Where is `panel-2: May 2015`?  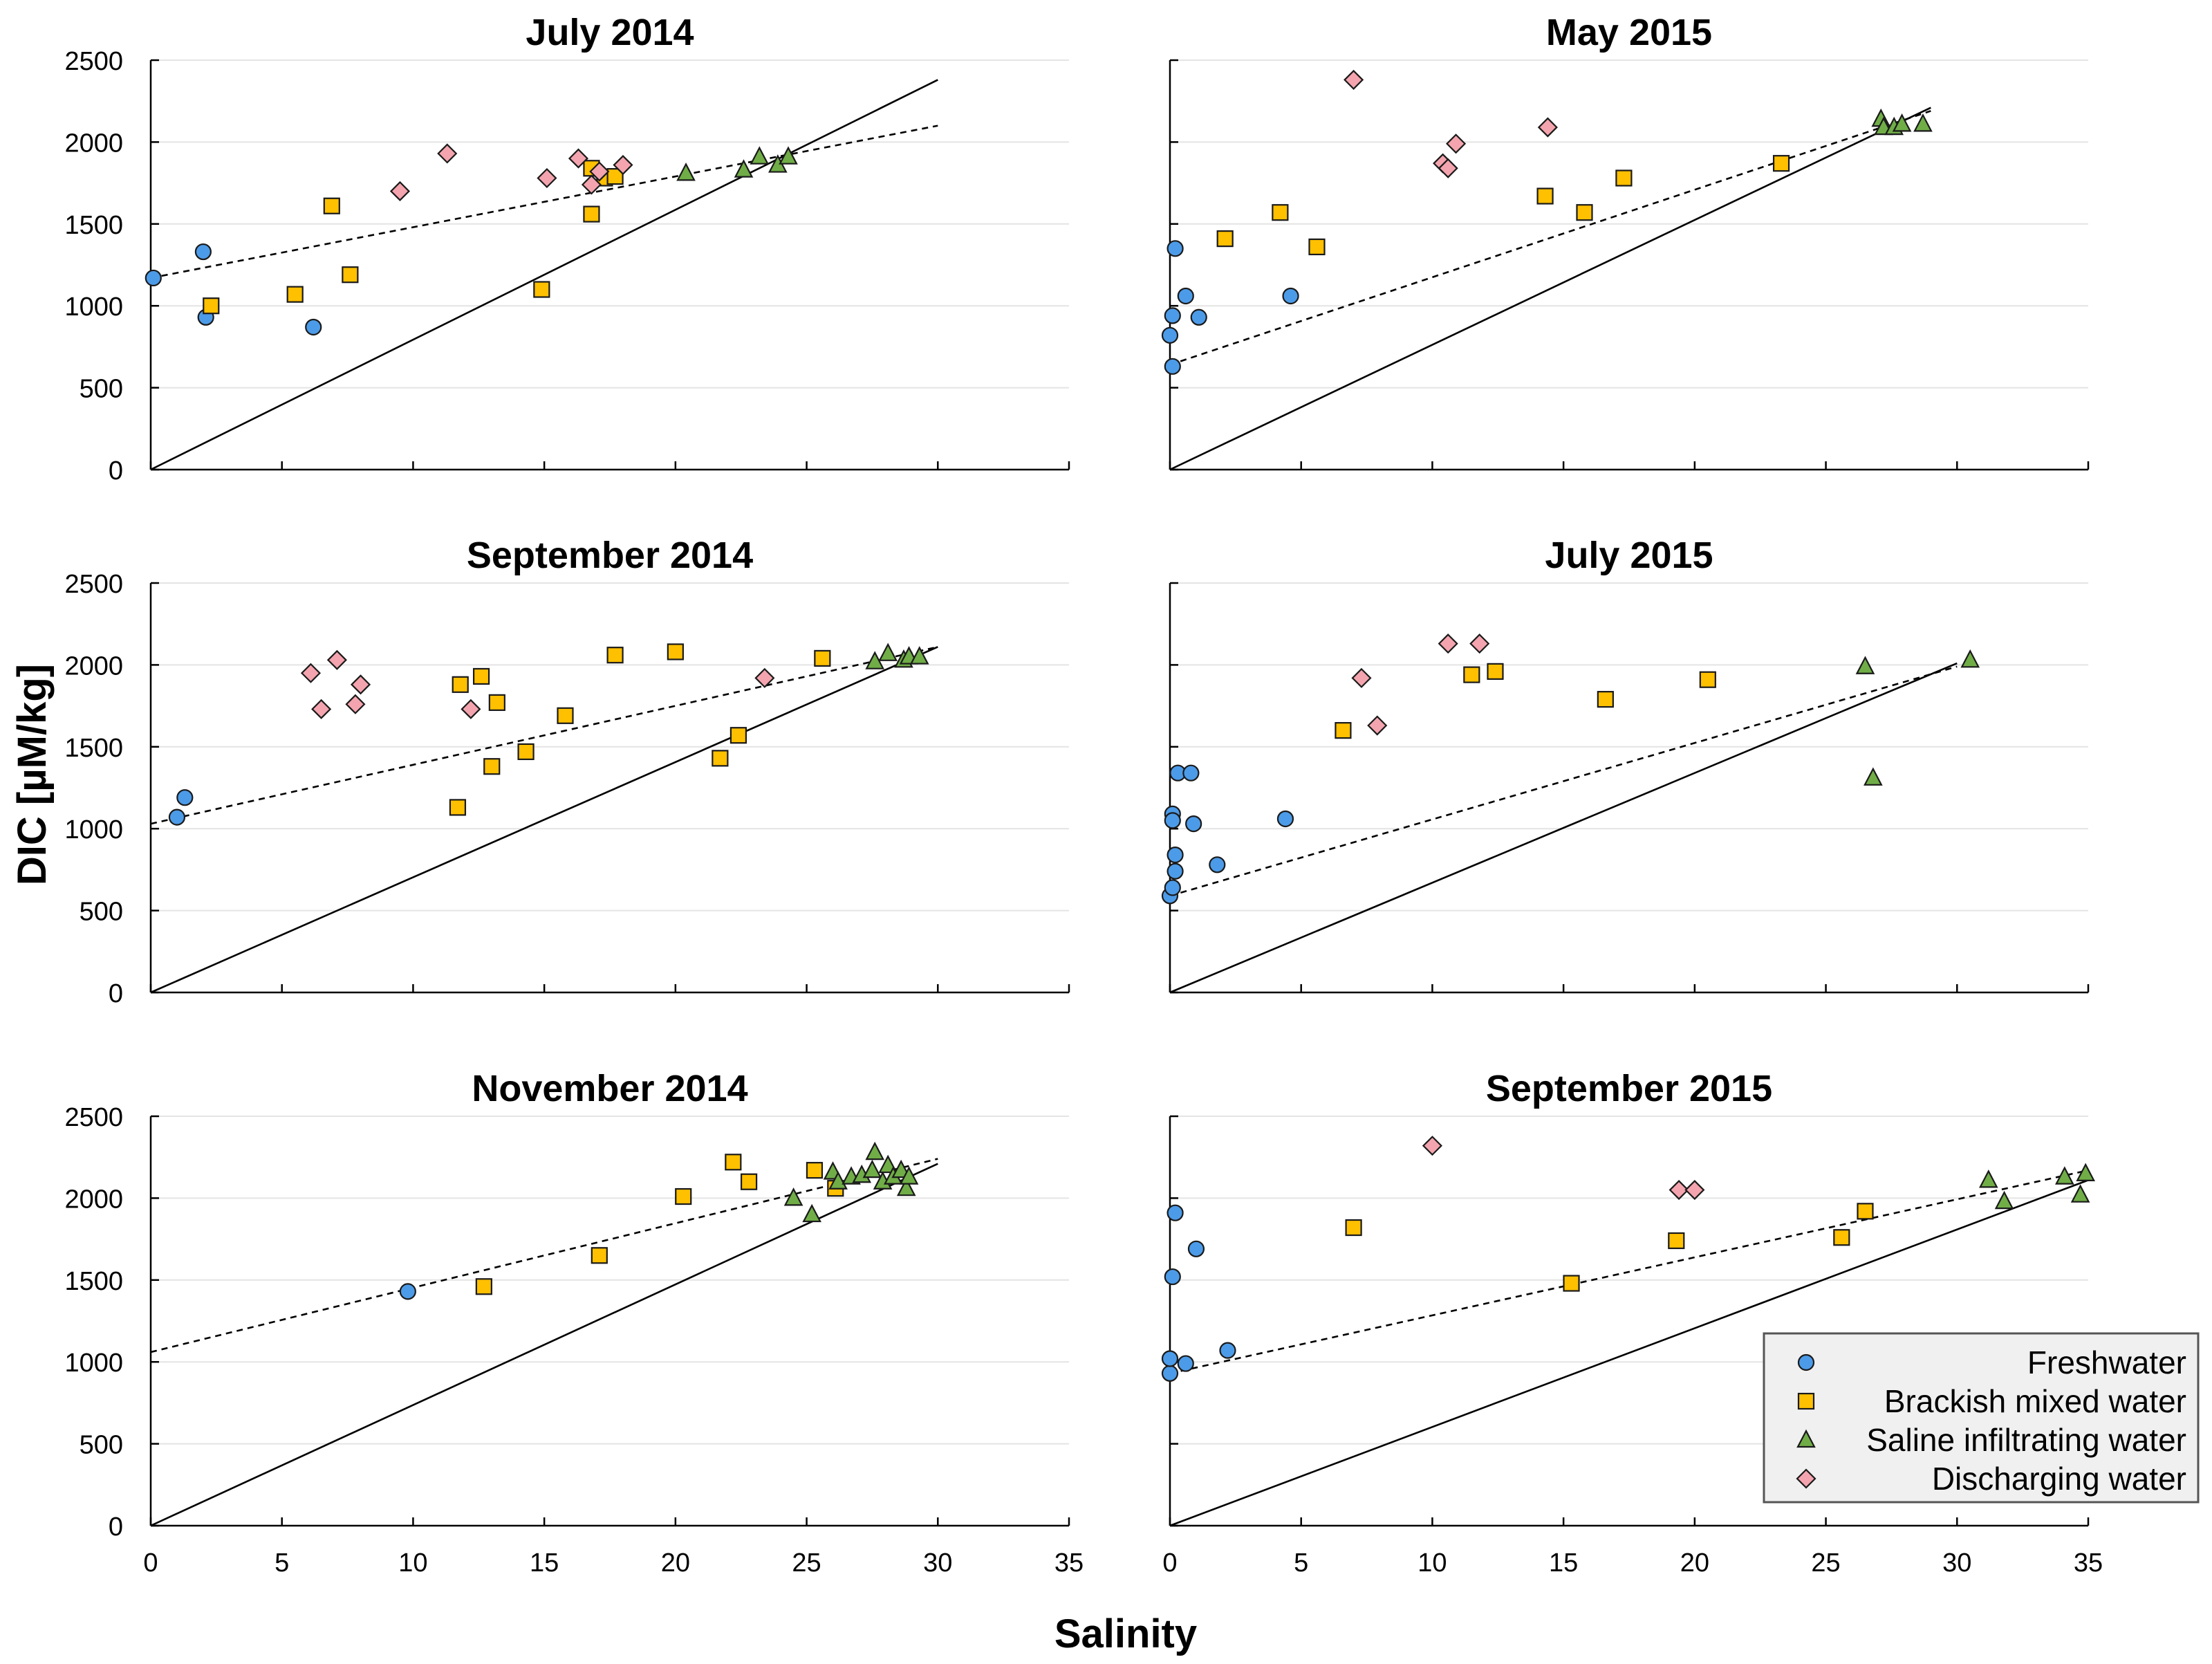
panel-2: May 2015 is located at coordinates (1625, 241).